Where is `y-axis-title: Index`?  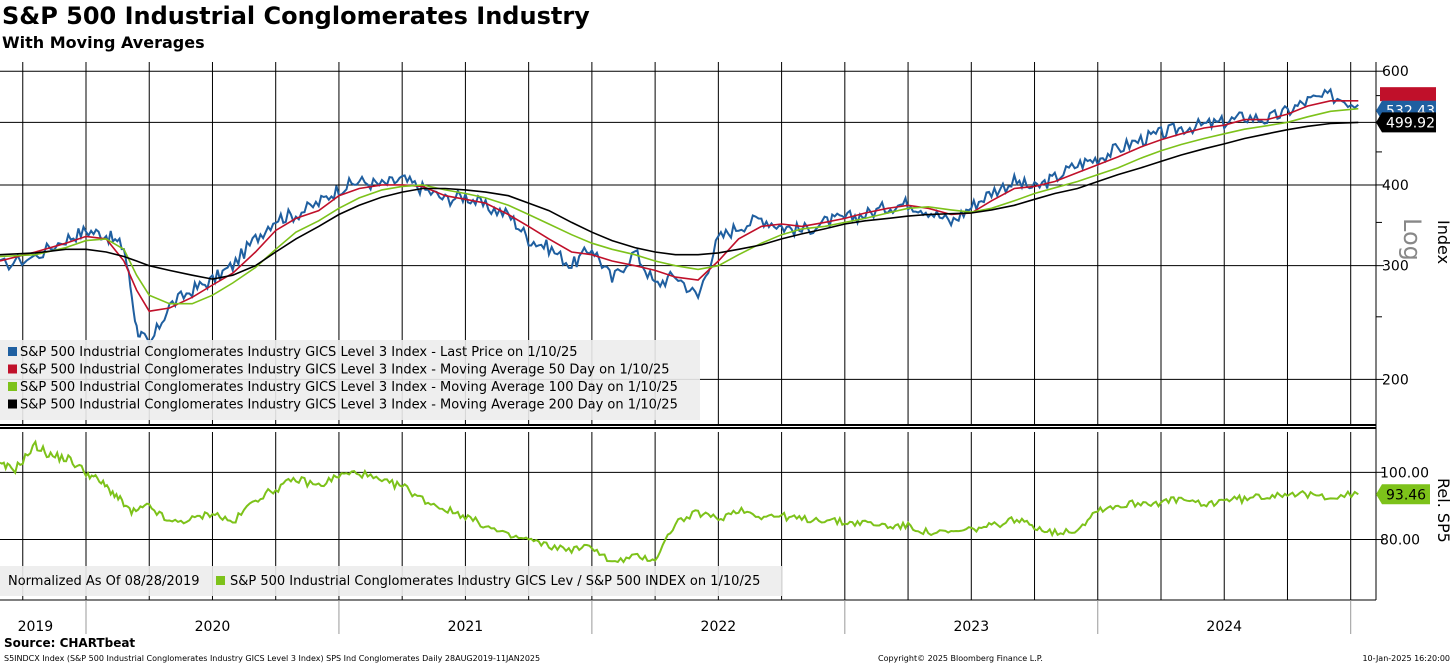
y-axis-title: Index is located at coordinates (1443, 242).